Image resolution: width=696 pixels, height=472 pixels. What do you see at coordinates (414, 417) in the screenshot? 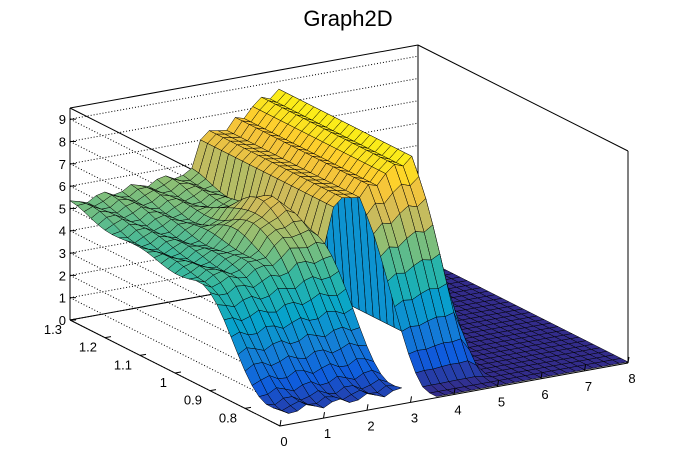
I see `x-tick-label: 3` at bounding box center [414, 417].